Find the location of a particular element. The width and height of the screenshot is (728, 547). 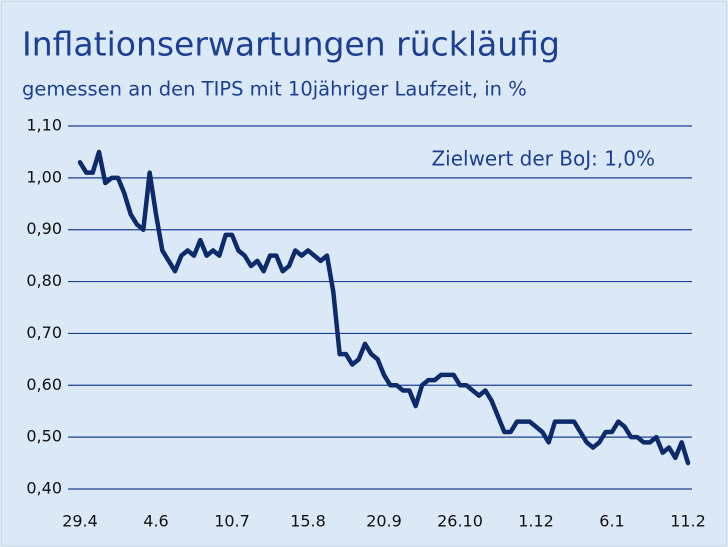

x-tick-label: 4.6 is located at coordinates (155, 521).